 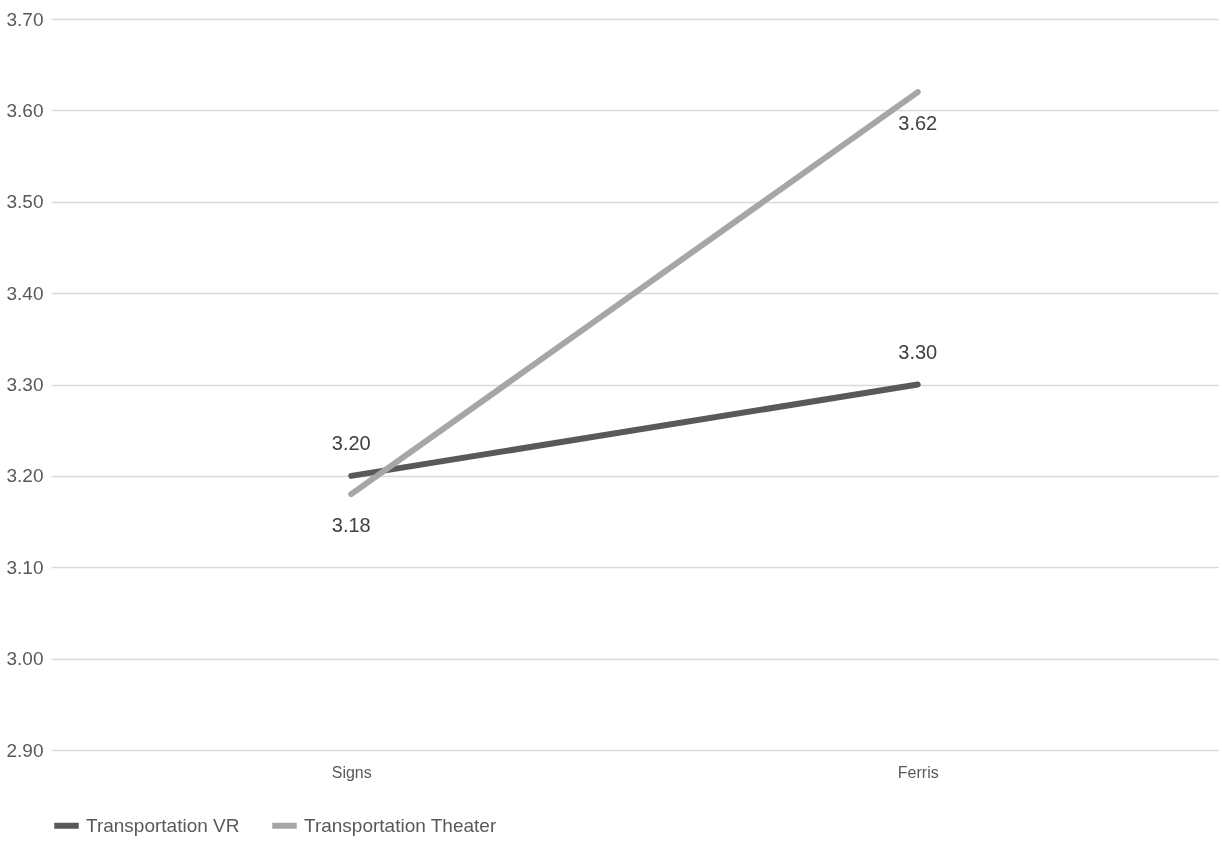 I want to click on y-tick-label: 3.20, so click(x=25, y=476).